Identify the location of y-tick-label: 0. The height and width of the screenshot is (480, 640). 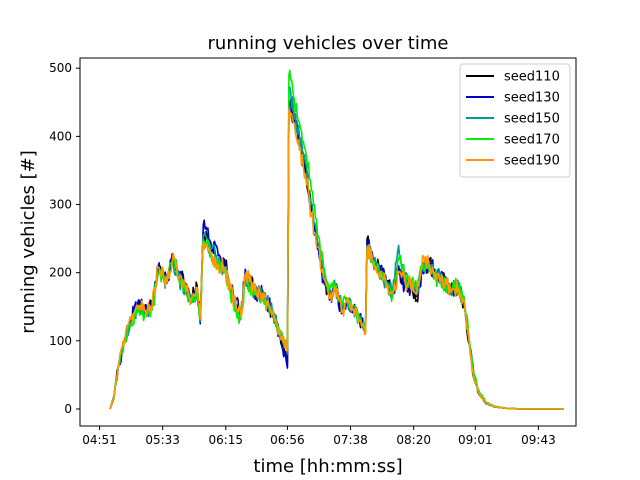
(68, 409).